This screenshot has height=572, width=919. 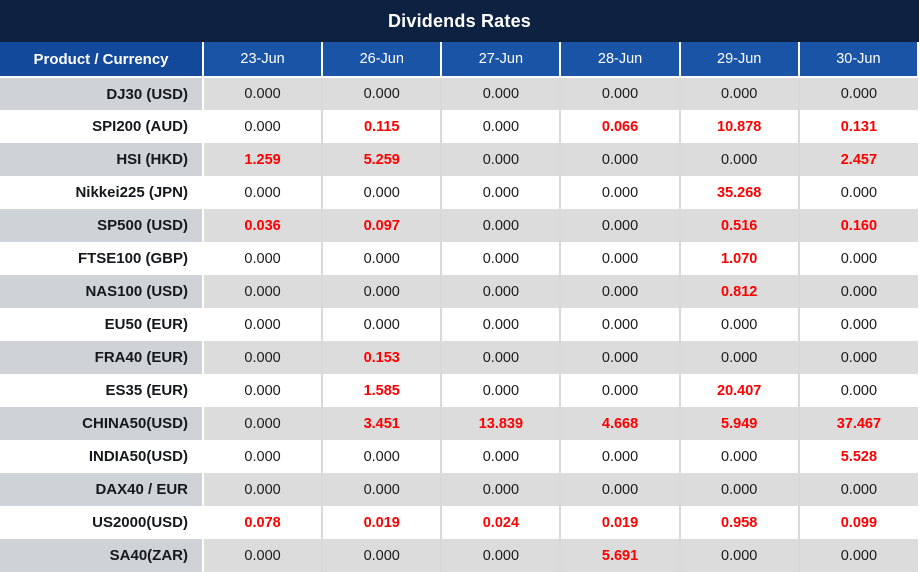 I want to click on table-row: EU50 (EUR) 0.000 0.000 0.000 0.000 0.000 0.000, so click(x=459, y=324).